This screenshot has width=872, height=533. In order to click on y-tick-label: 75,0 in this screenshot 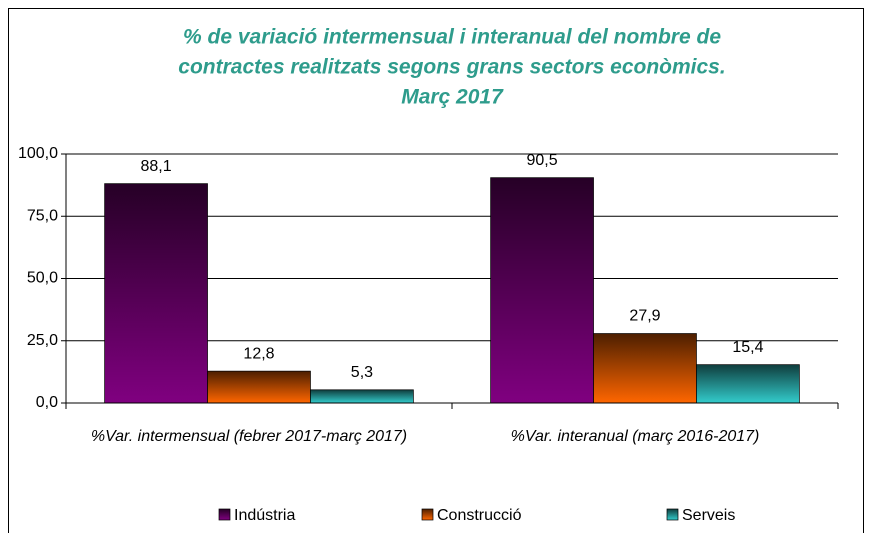, I will do `click(42, 215)`.